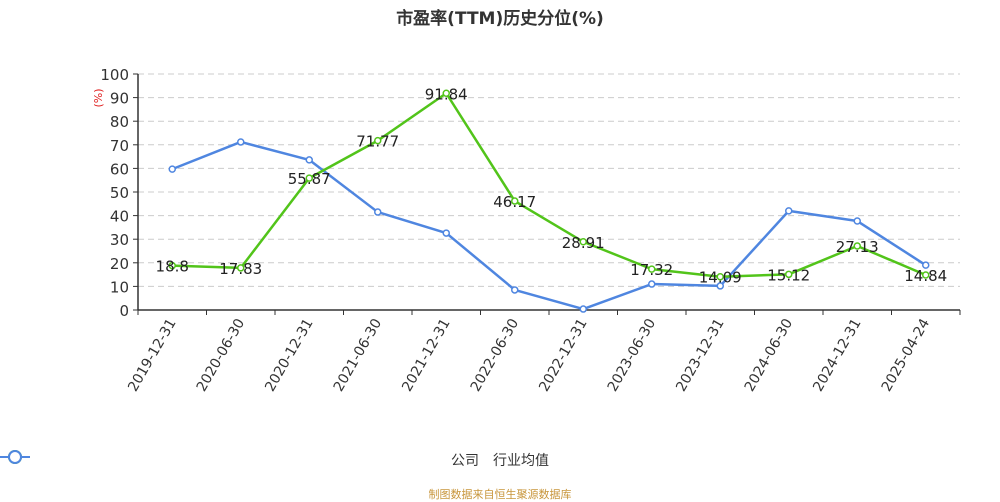 This screenshot has width=1000, height=502. Describe the element at coordinates (465, 461) in the screenshot. I see `legend-label: 公司` at that location.